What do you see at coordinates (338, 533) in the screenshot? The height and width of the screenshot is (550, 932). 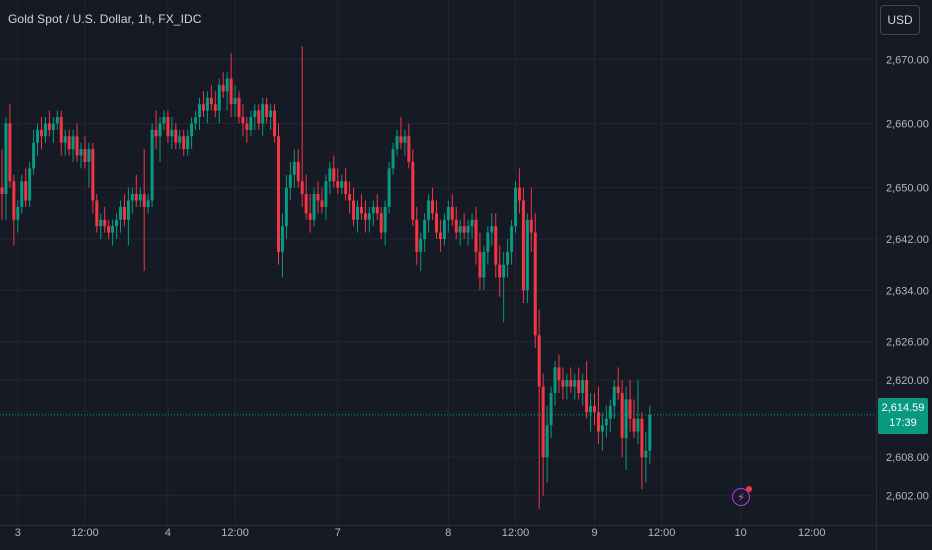 I see `x-tick-label: 7` at bounding box center [338, 533].